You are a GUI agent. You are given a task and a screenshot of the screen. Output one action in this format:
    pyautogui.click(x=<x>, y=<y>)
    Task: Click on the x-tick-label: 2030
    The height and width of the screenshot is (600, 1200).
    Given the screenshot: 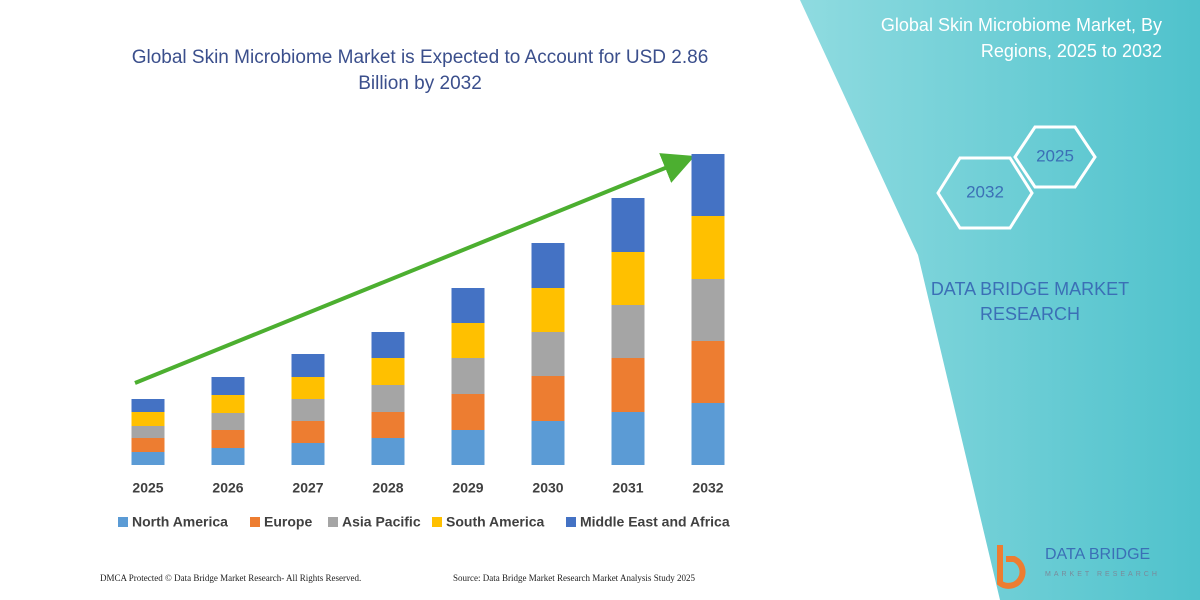 What is the action you would take?
    pyautogui.click(x=547, y=488)
    